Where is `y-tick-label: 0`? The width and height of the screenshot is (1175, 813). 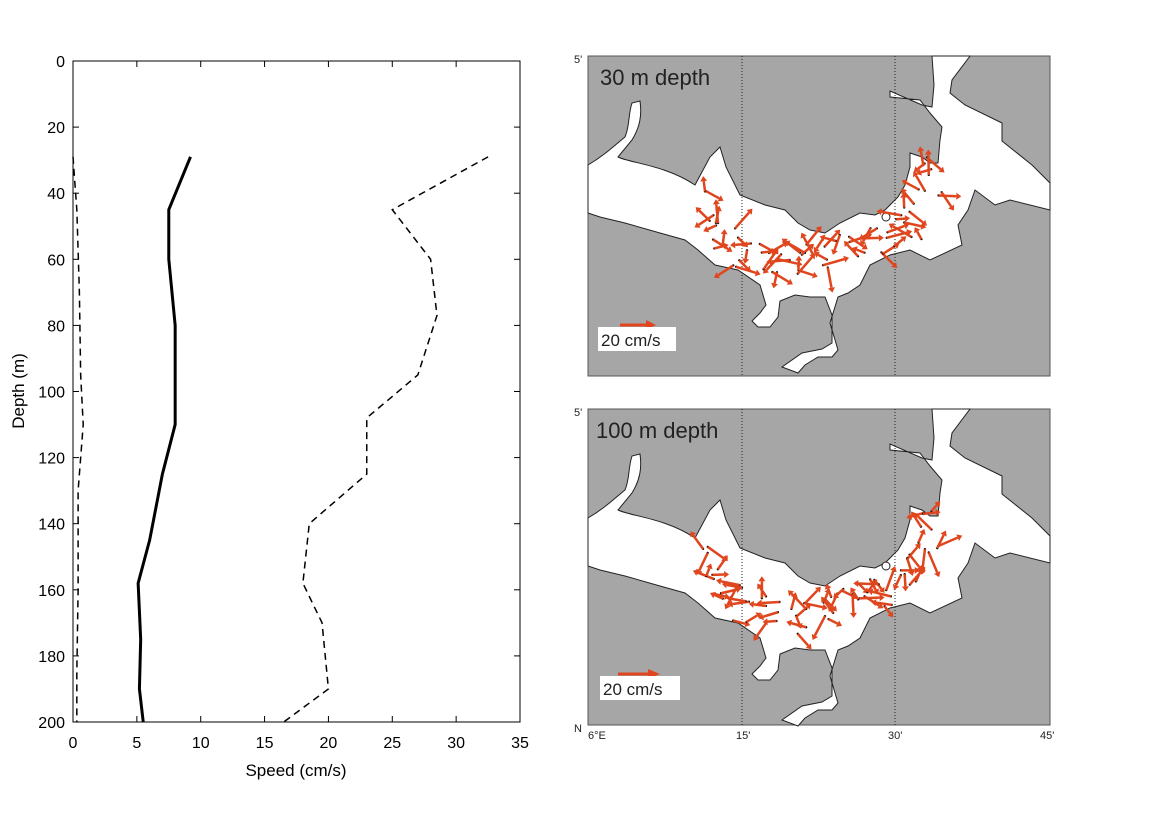
y-tick-label: 0 is located at coordinates (60, 62).